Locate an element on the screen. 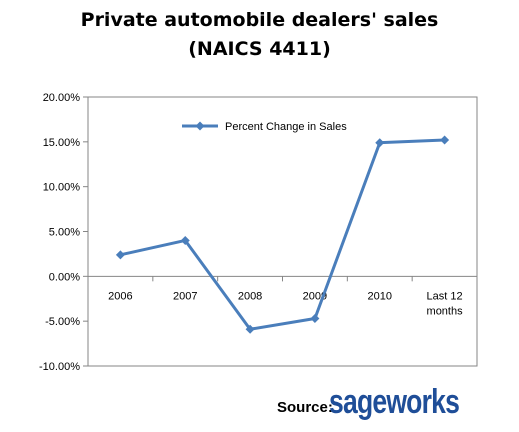  y-tick-label: 5.00% is located at coordinates (64, 233).